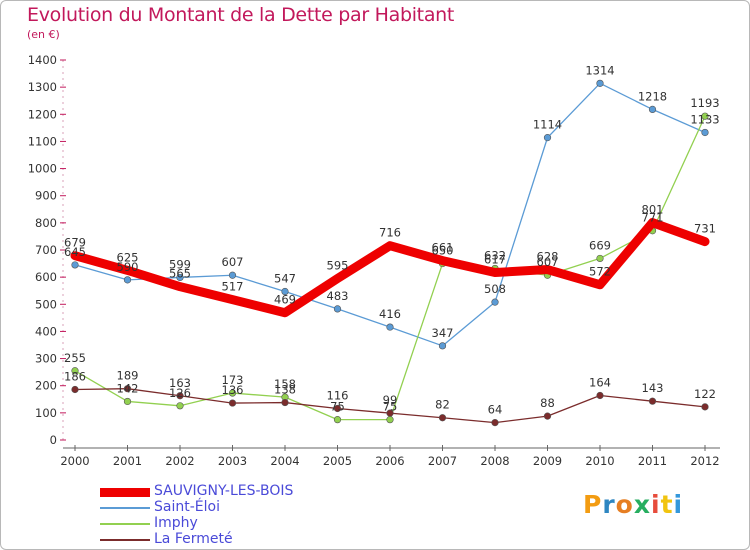 The image size is (750, 550). What do you see at coordinates (705, 229) in the screenshot?
I see `data-label-sauvigny-les-bois: 731` at bounding box center [705, 229].